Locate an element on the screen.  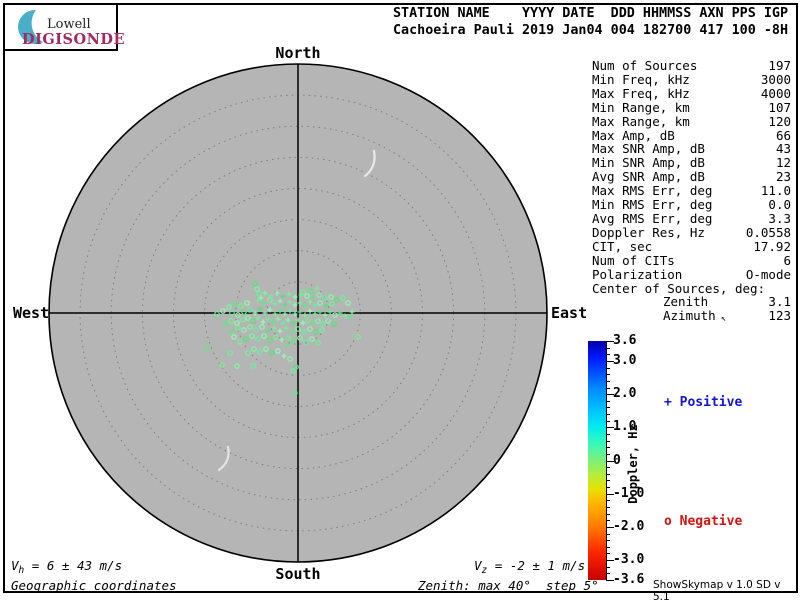
stat-row: Max Freq, kHz 4000 is located at coordinates (691, 93).